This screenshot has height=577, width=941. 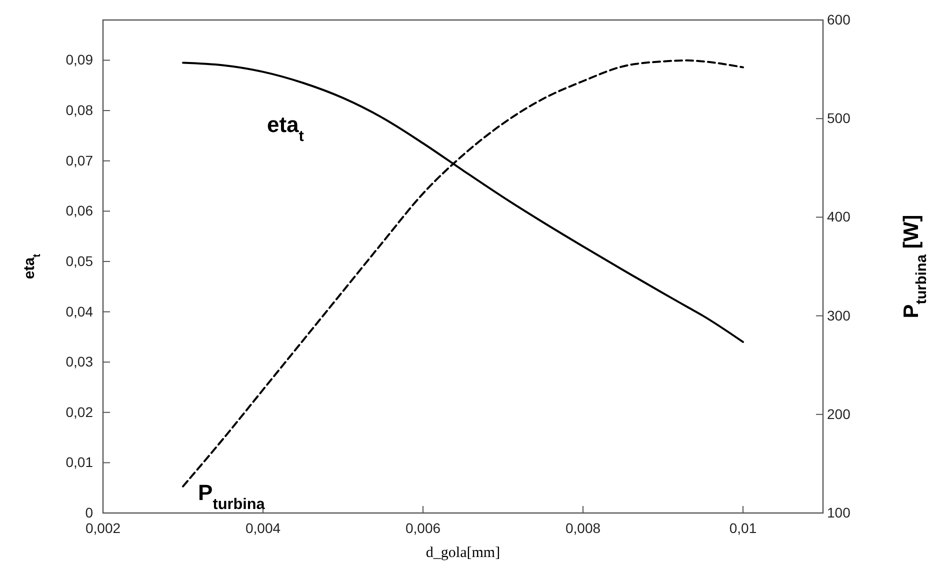 What do you see at coordinates (80, 60) in the screenshot?
I see `y-tick-label: 0,09` at bounding box center [80, 60].